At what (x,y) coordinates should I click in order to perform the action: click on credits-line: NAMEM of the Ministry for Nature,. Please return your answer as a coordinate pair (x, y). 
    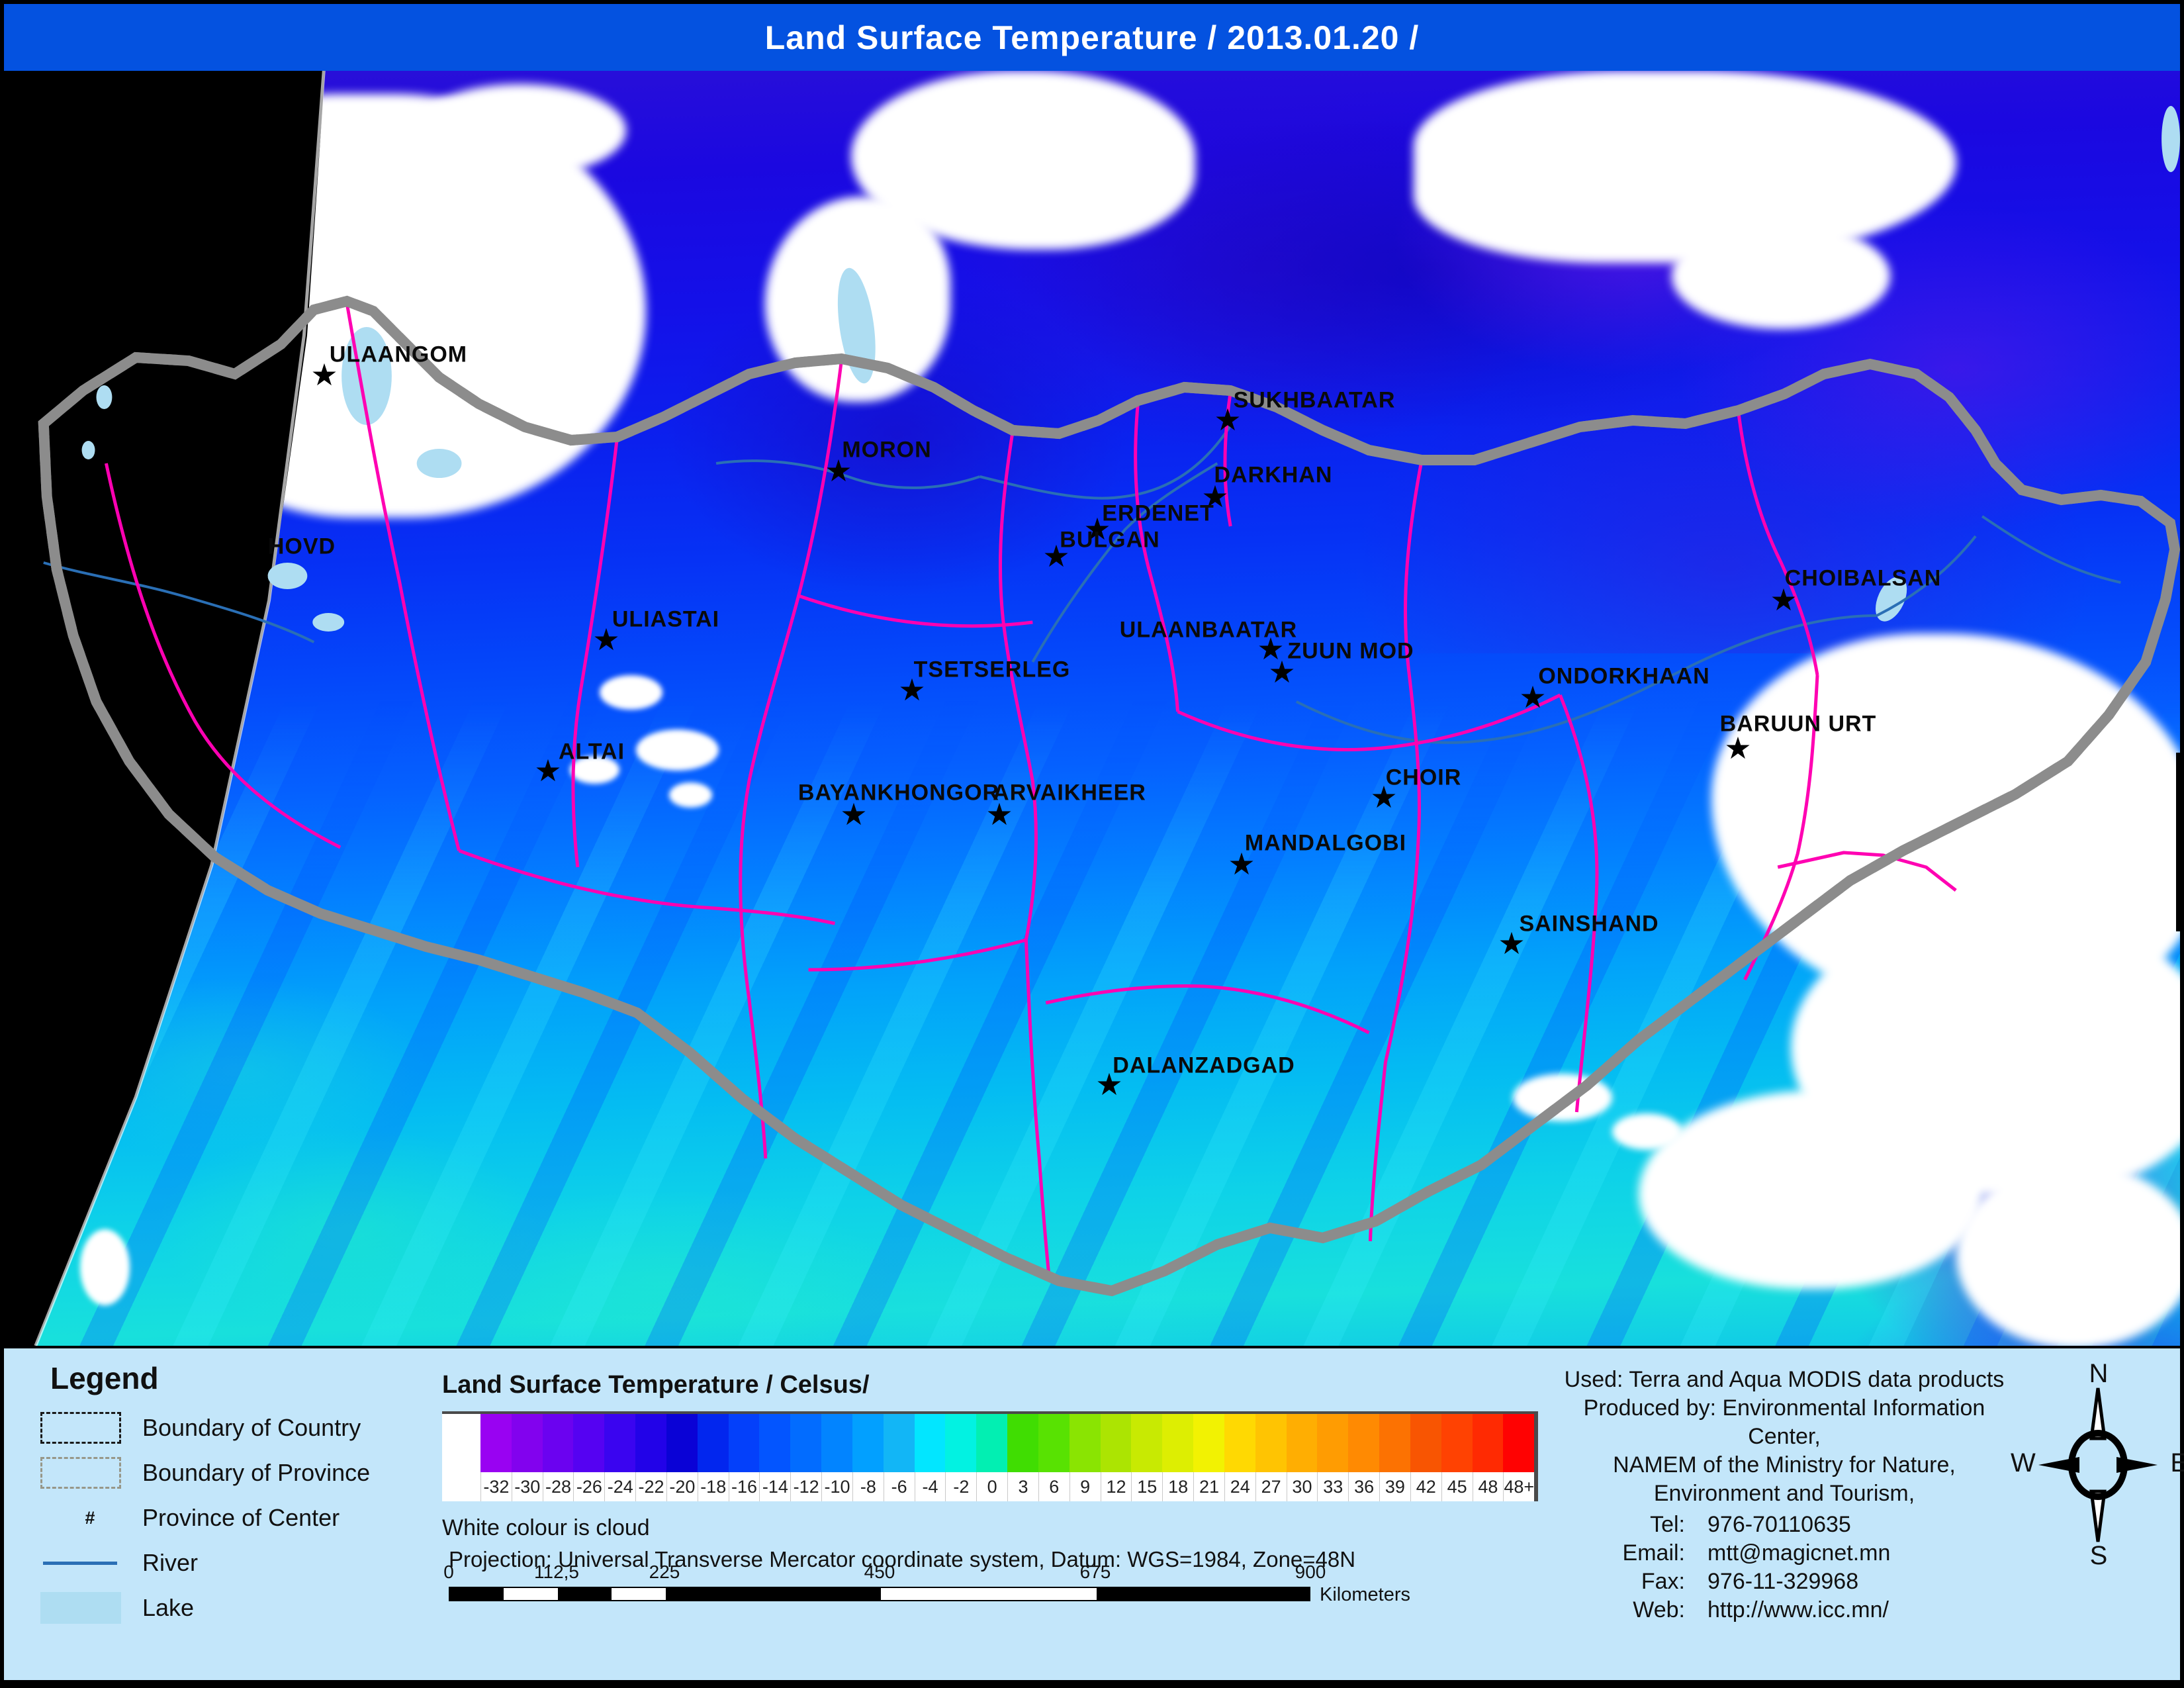
    Looking at the image, I should click on (1784, 1464).